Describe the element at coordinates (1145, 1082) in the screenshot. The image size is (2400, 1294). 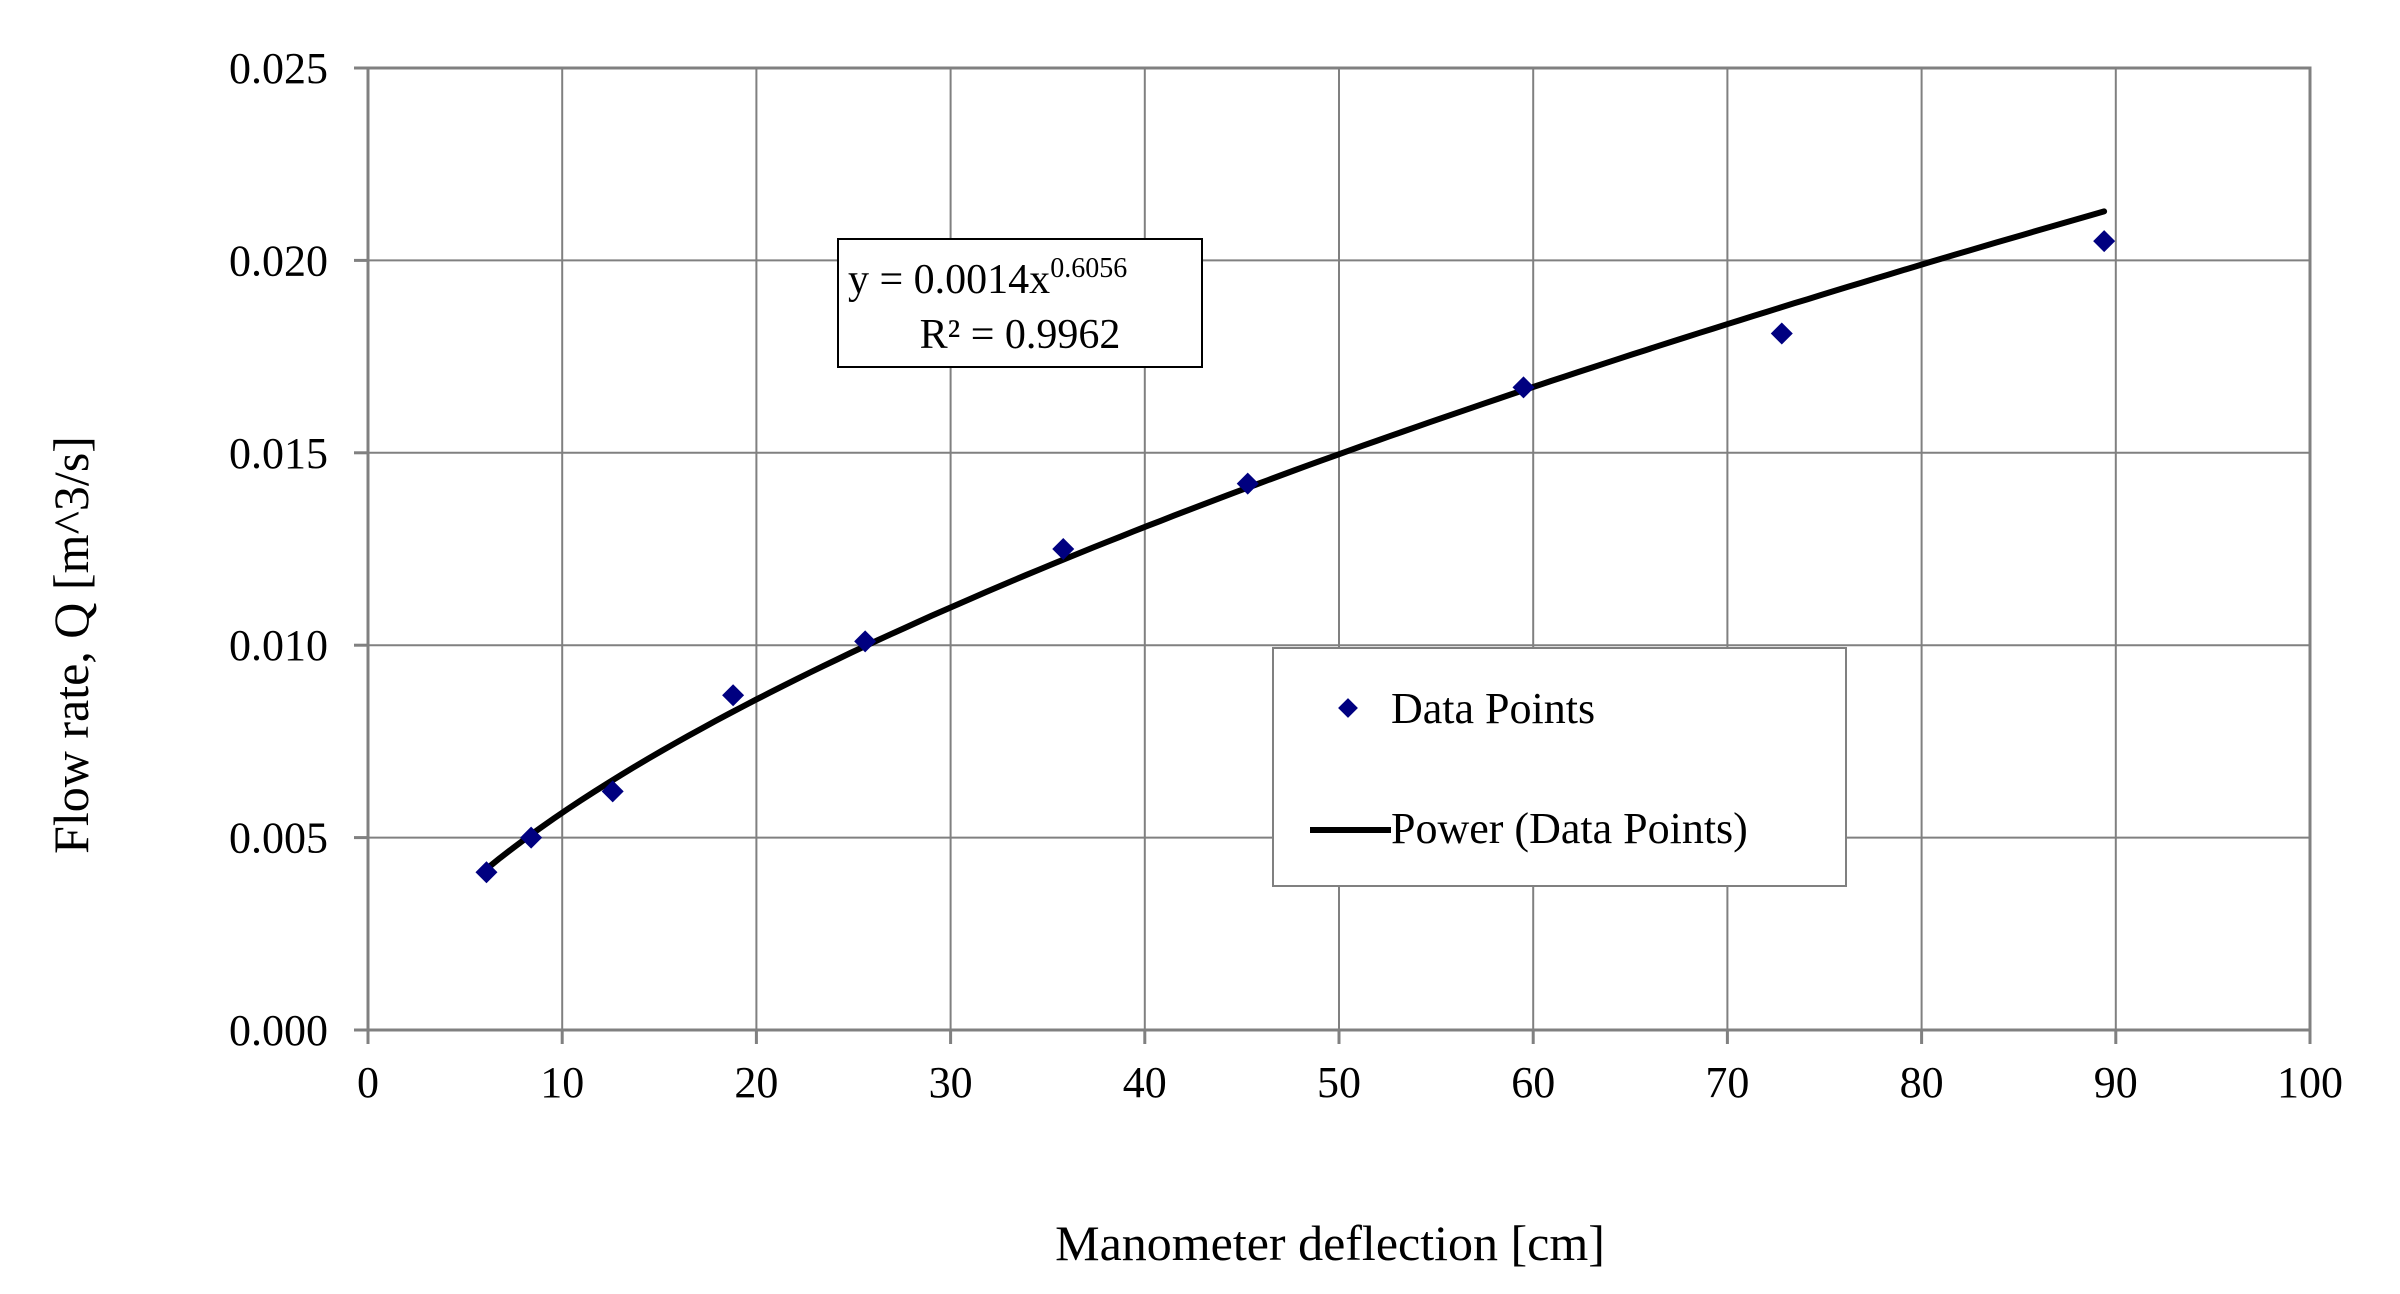
I see `x-tick-label: 40` at that location.